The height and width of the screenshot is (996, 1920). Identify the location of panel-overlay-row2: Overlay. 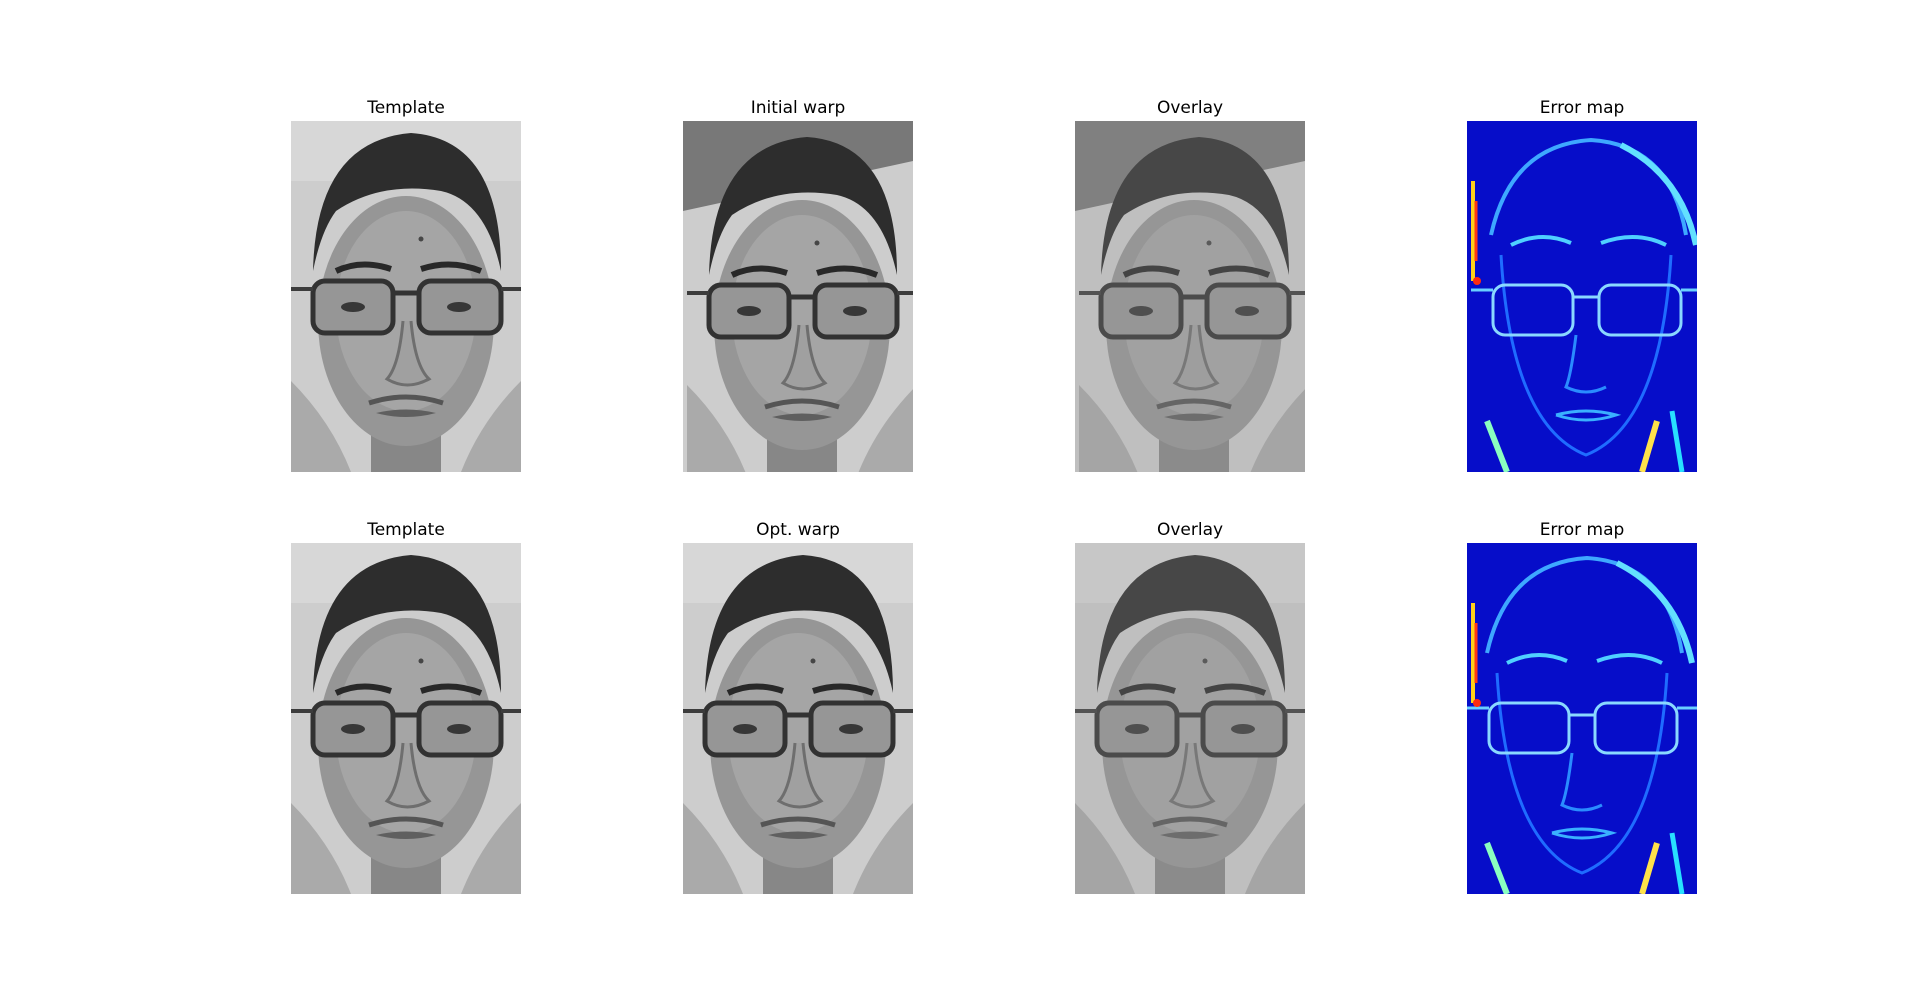
(1190, 707).